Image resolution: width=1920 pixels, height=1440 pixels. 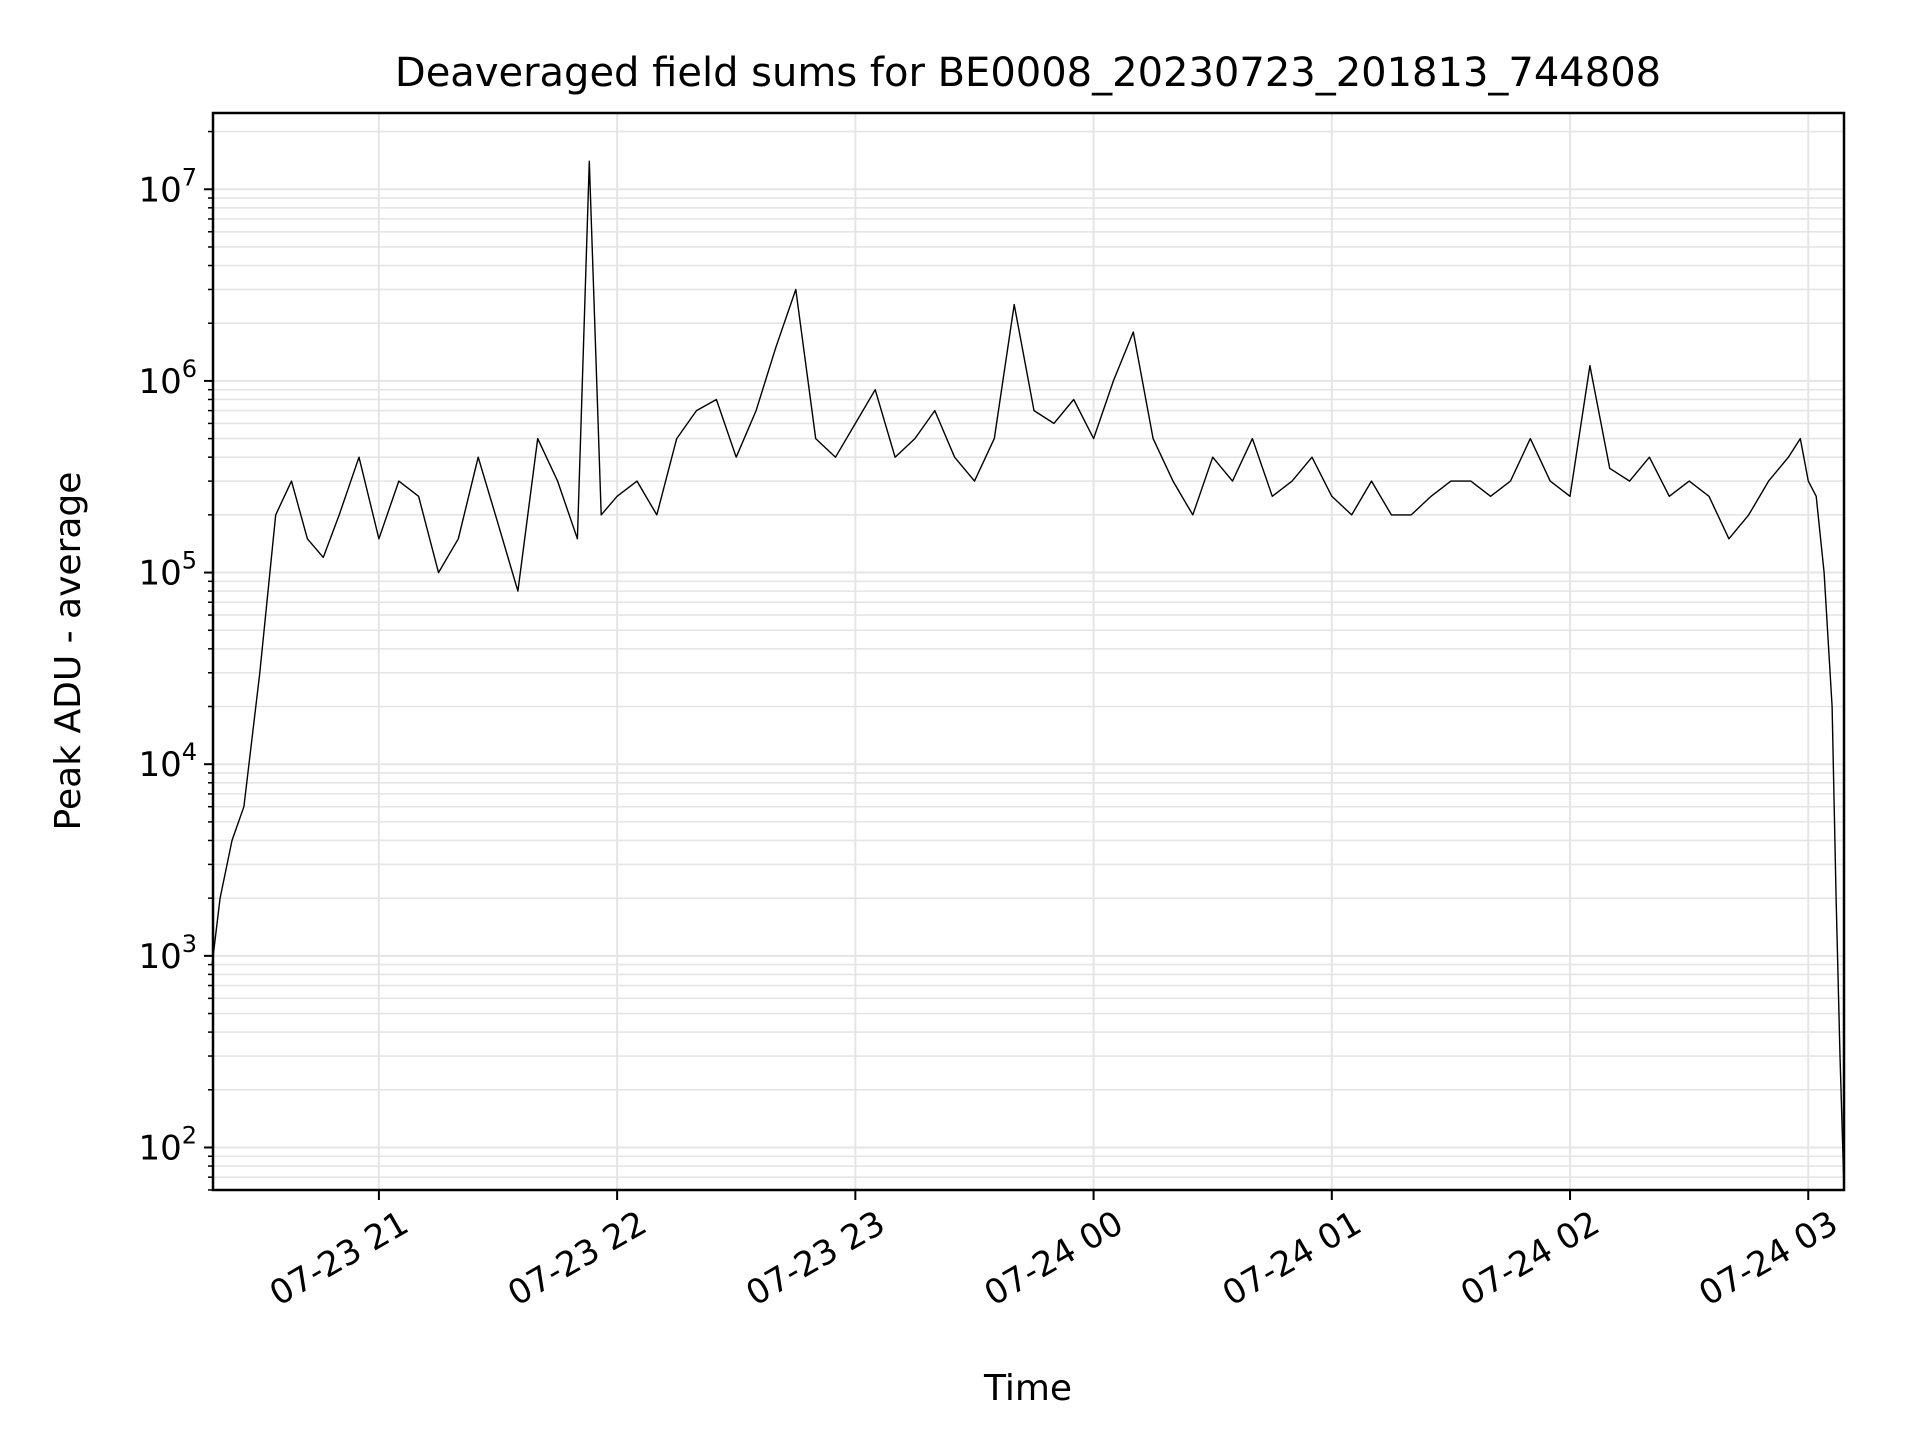 I want to click on y-tick-label: 10⁵, so click(x=167, y=570).